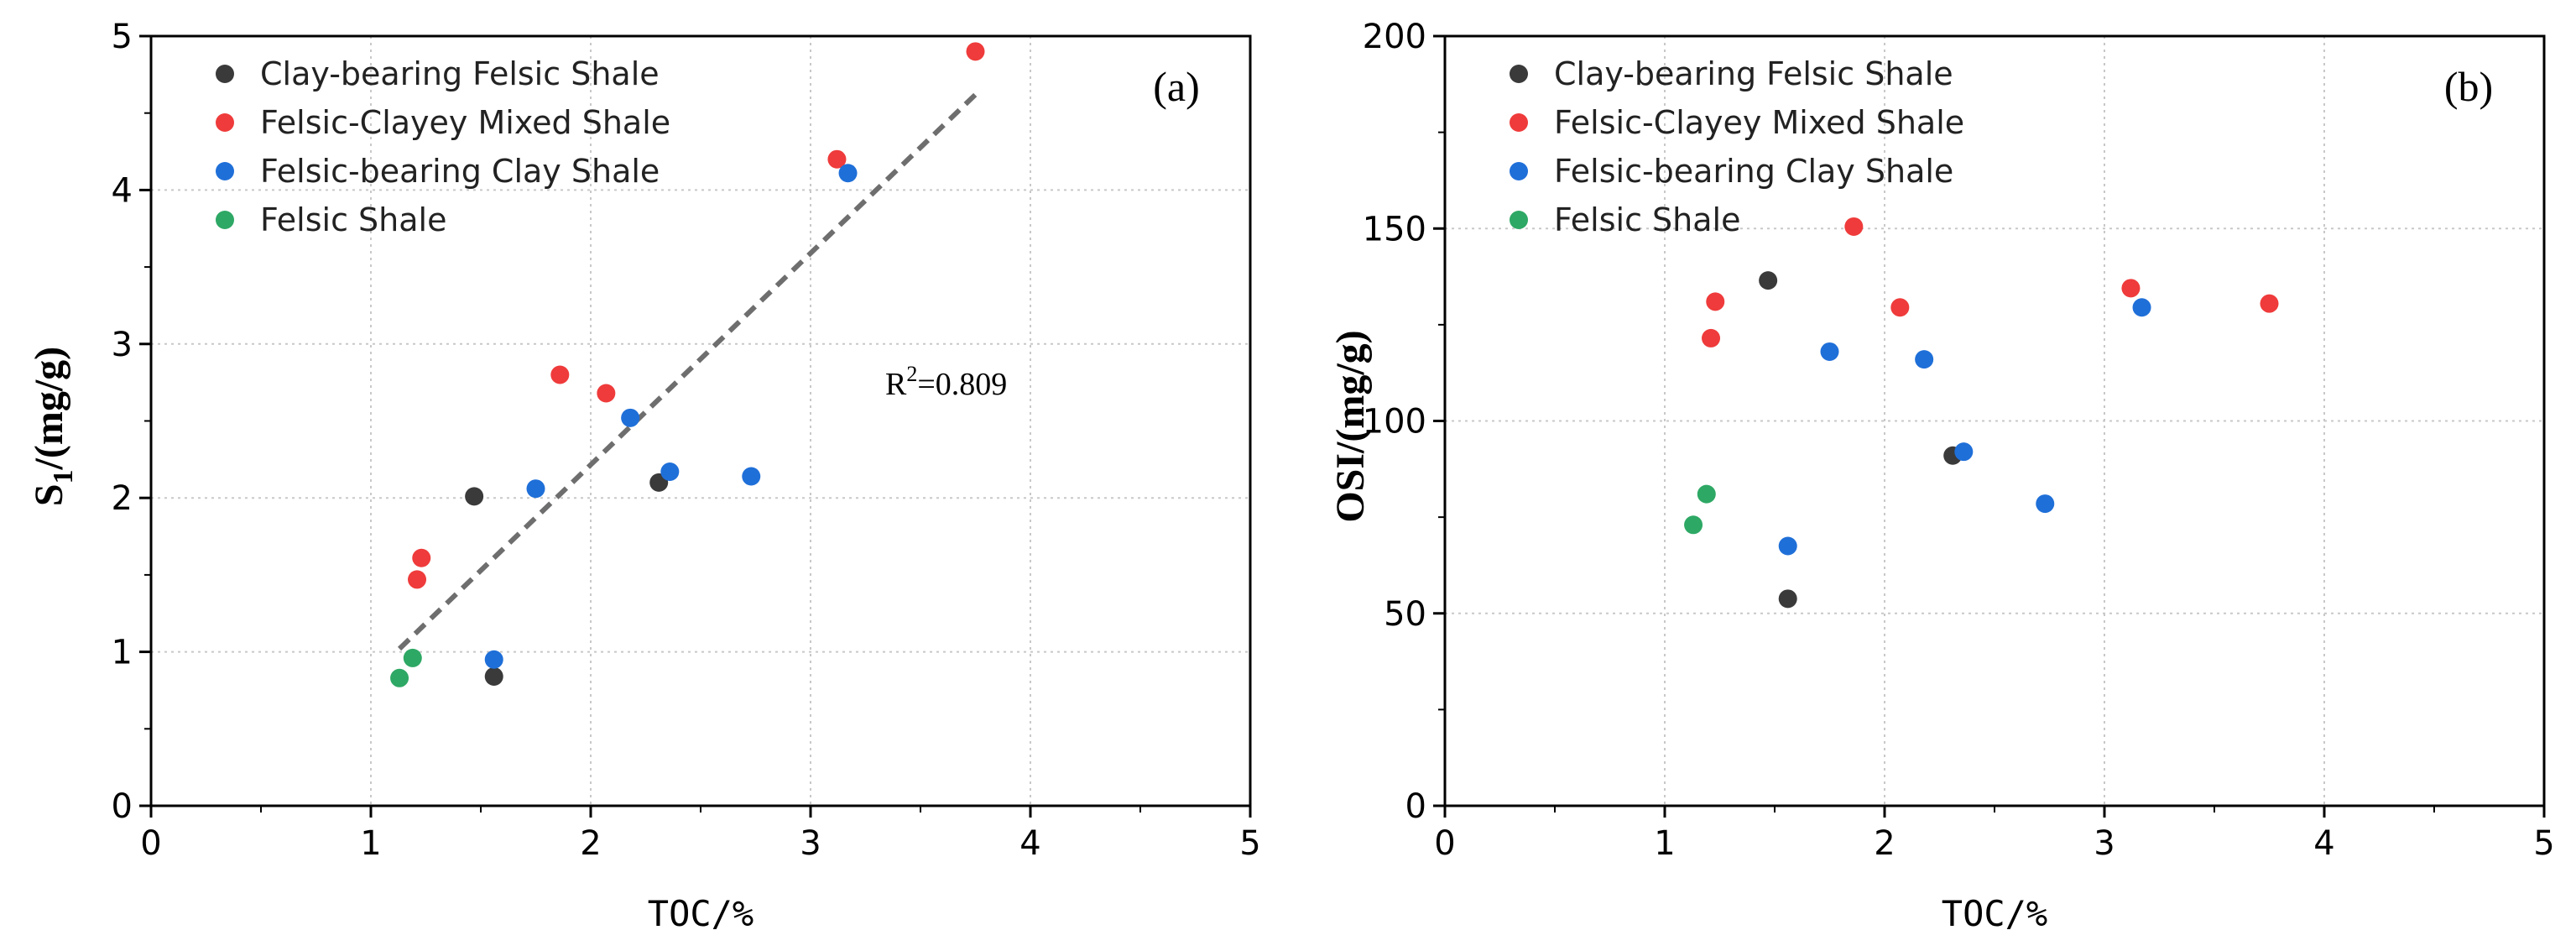  What do you see at coordinates (1995, 913) in the screenshot?
I see `x-axis-label-b: TOC/%` at bounding box center [1995, 913].